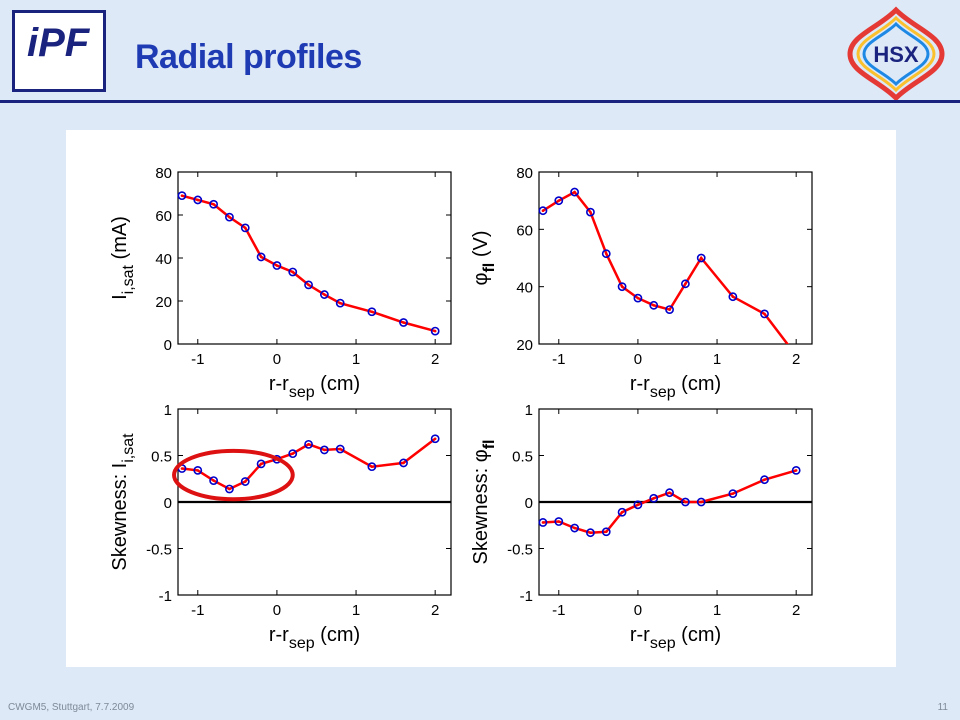  I want to click on y-axis-label: Ii,sat (mA), so click(123, 258).